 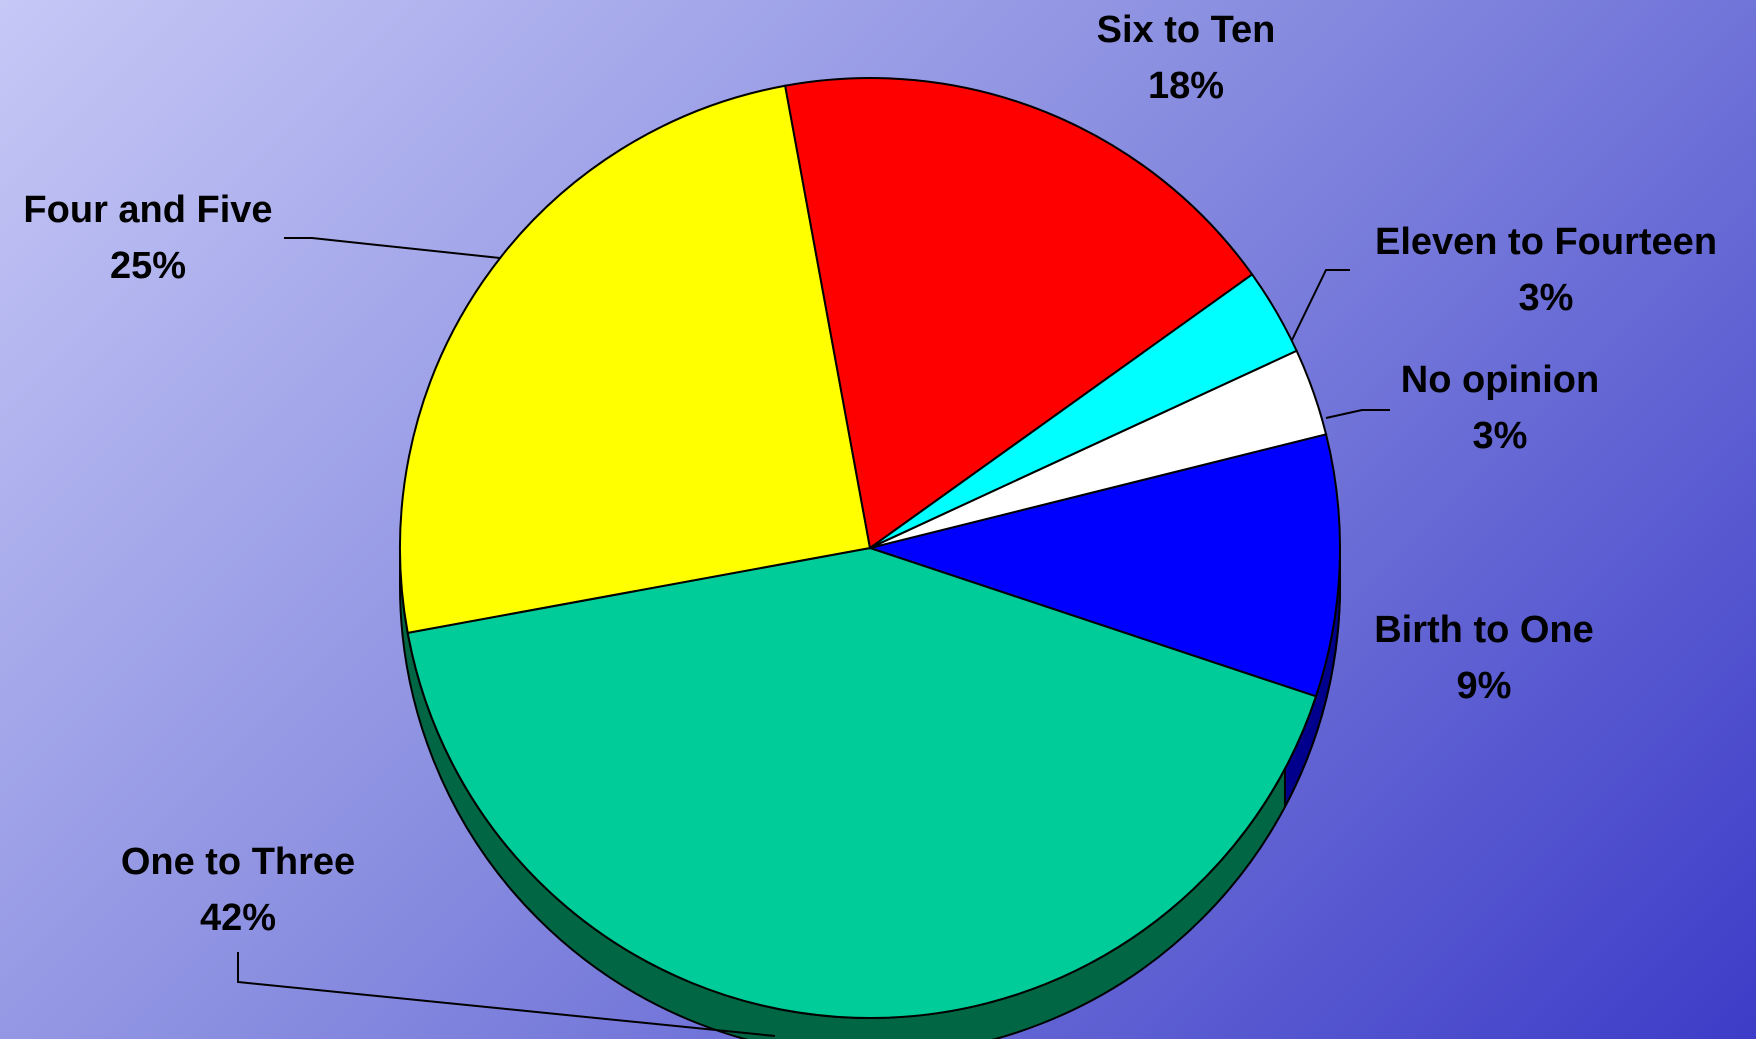 I want to click on pie-slice-six-to-ten, so click(x=1018, y=313).